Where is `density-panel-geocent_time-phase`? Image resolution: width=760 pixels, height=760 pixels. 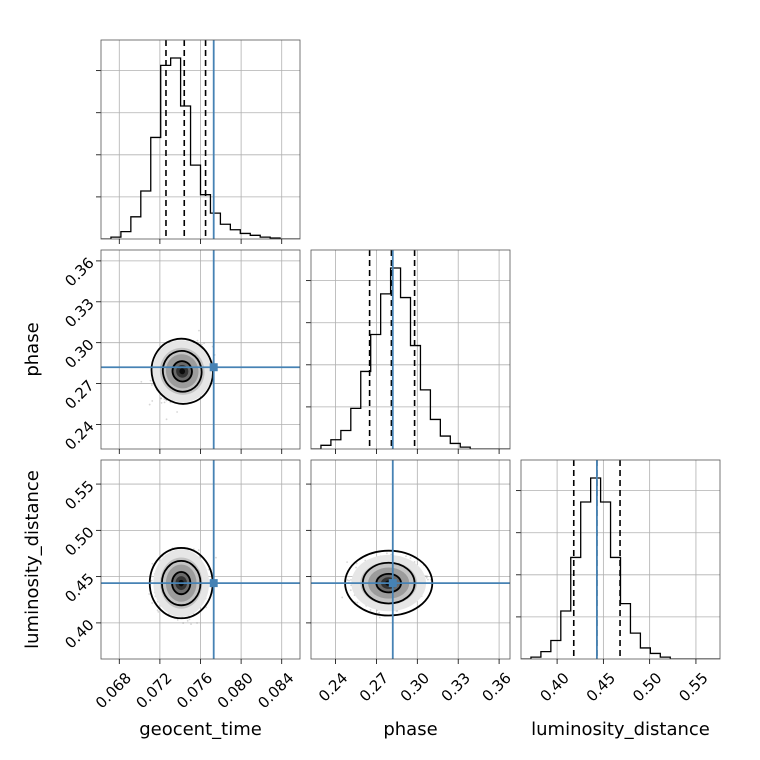
density-panel-geocent_time-phase is located at coordinates (200, 349).